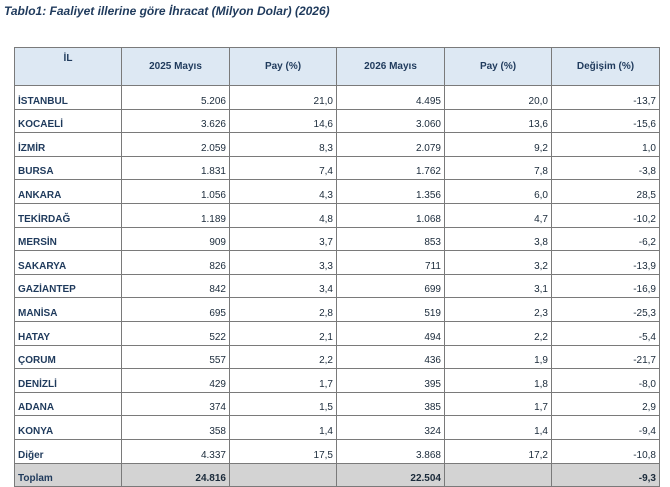 The height and width of the screenshot is (487, 670). What do you see at coordinates (390, 262) in the screenshot?
I see `value-2026: 711` at bounding box center [390, 262].